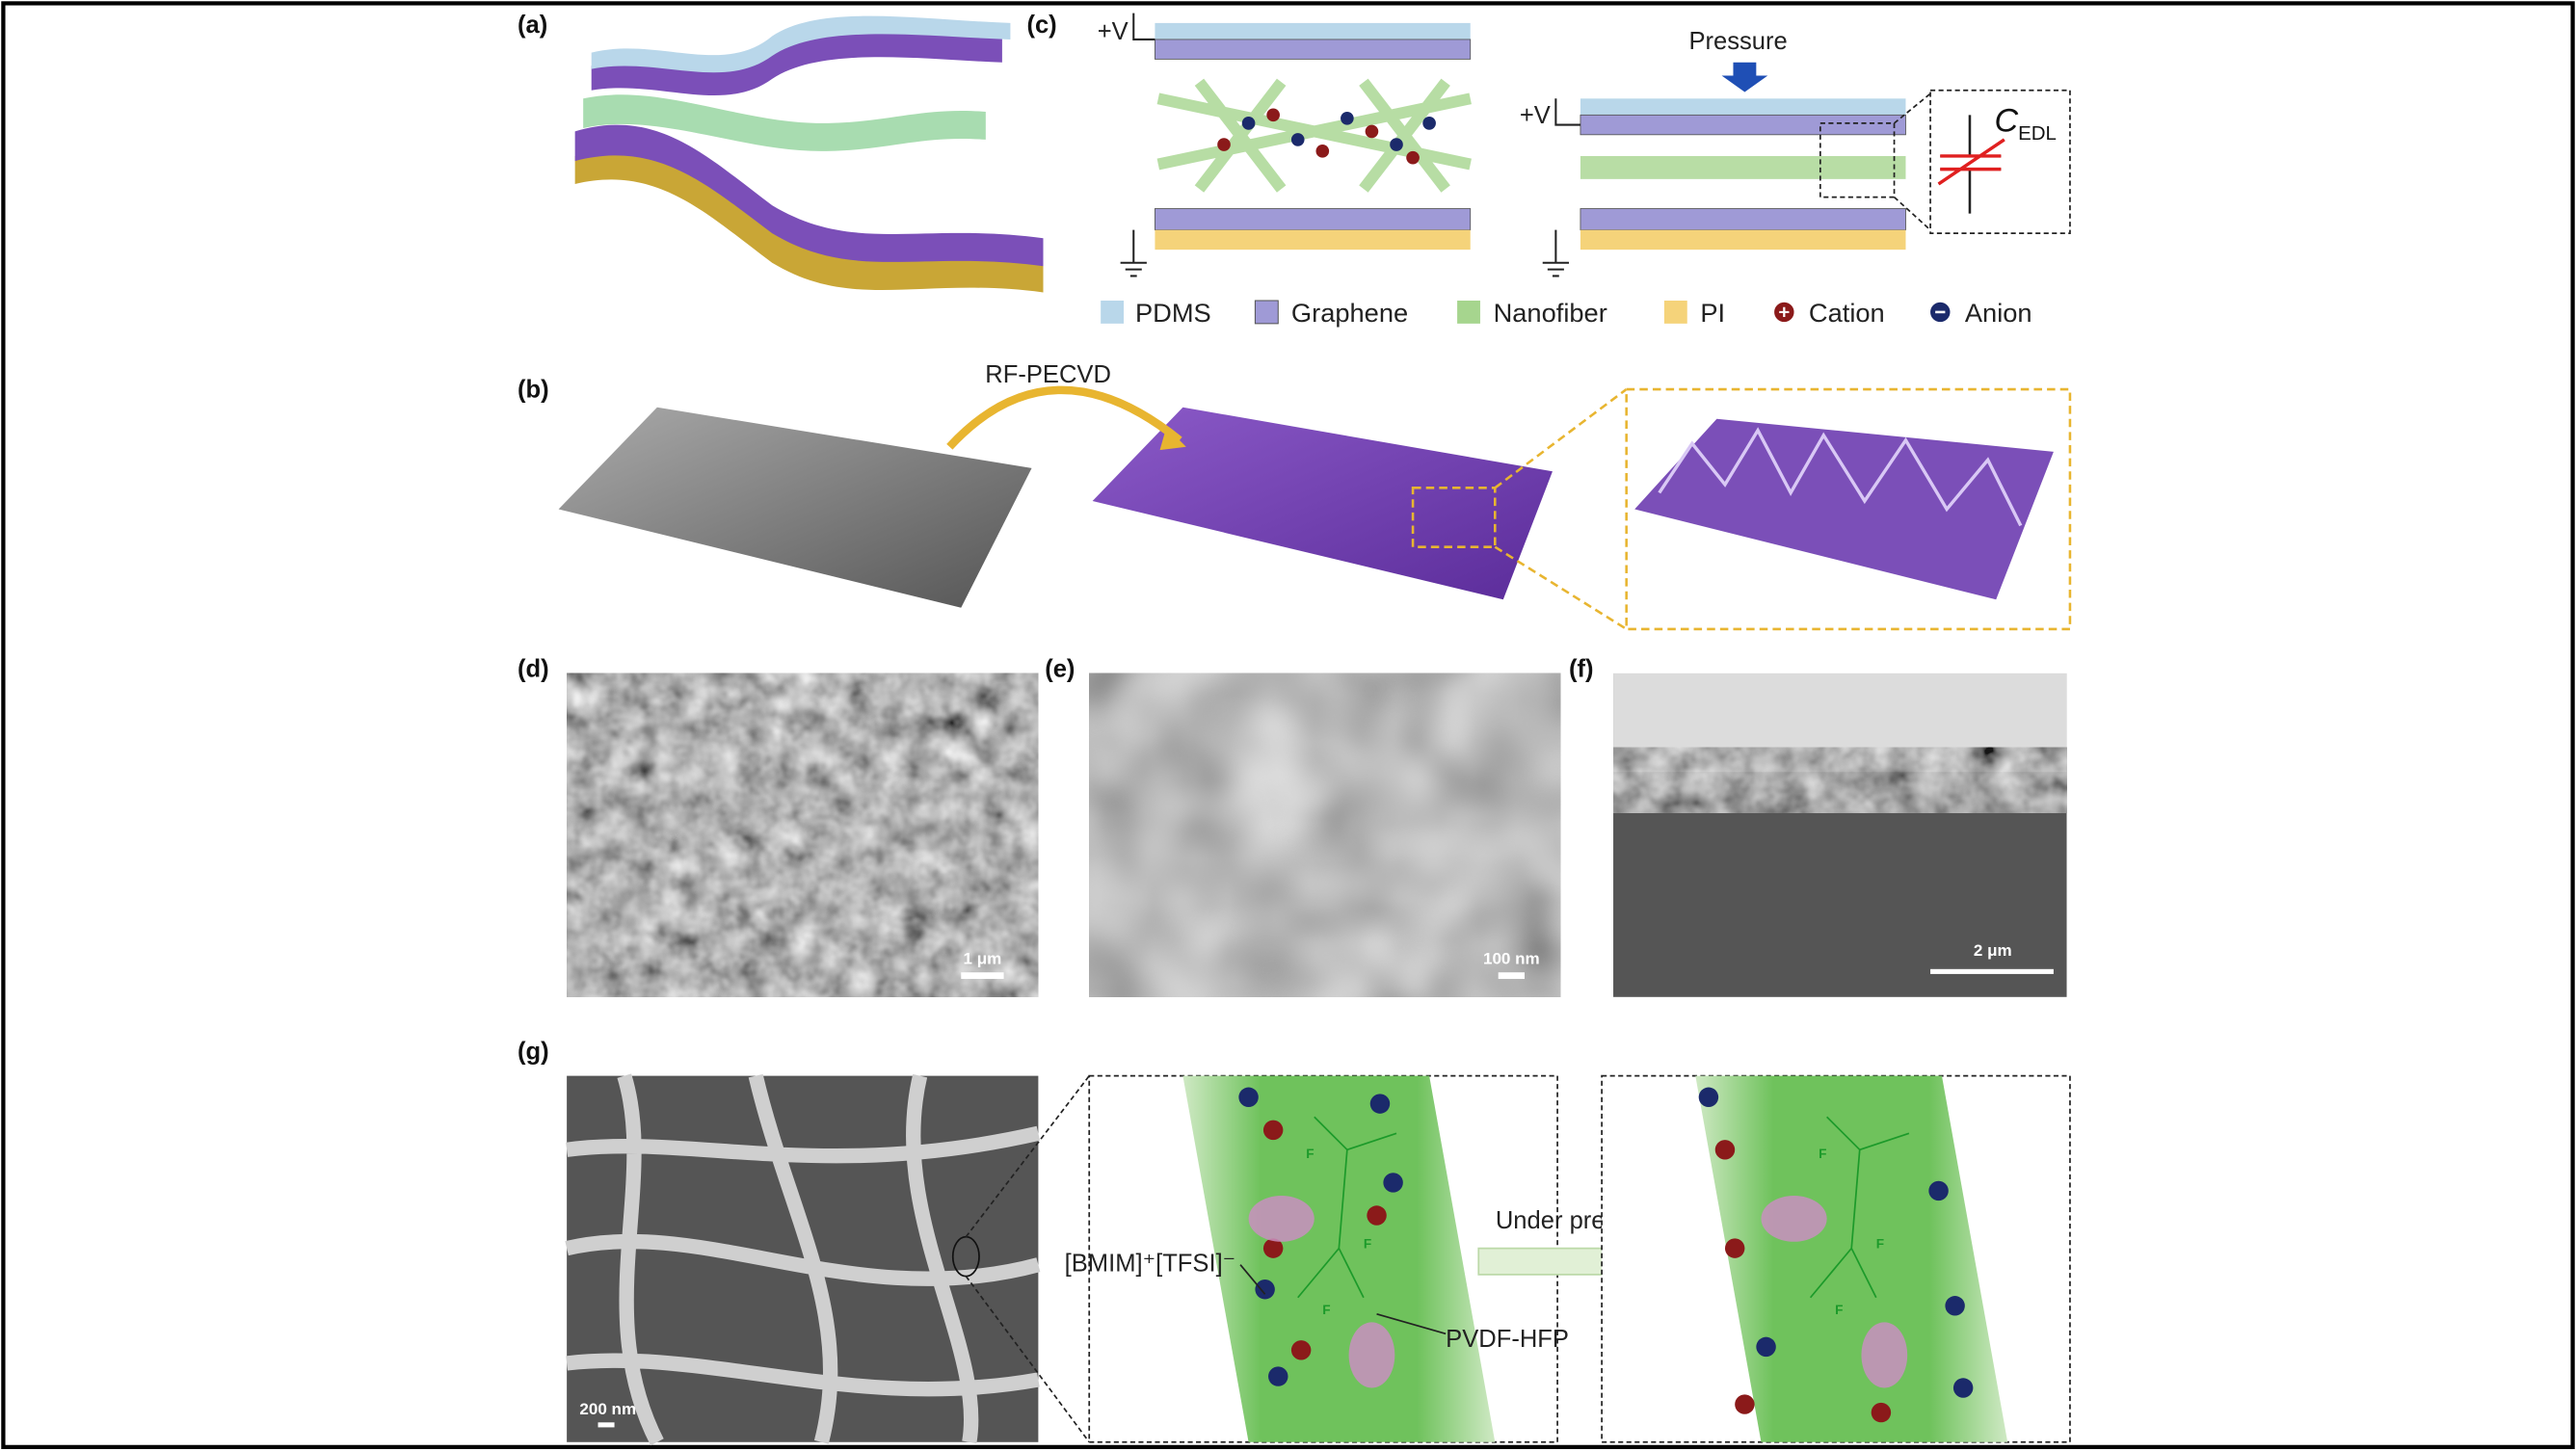 The height and width of the screenshot is (1451, 2576). I want to click on label: Pressure, so click(1737, 41).